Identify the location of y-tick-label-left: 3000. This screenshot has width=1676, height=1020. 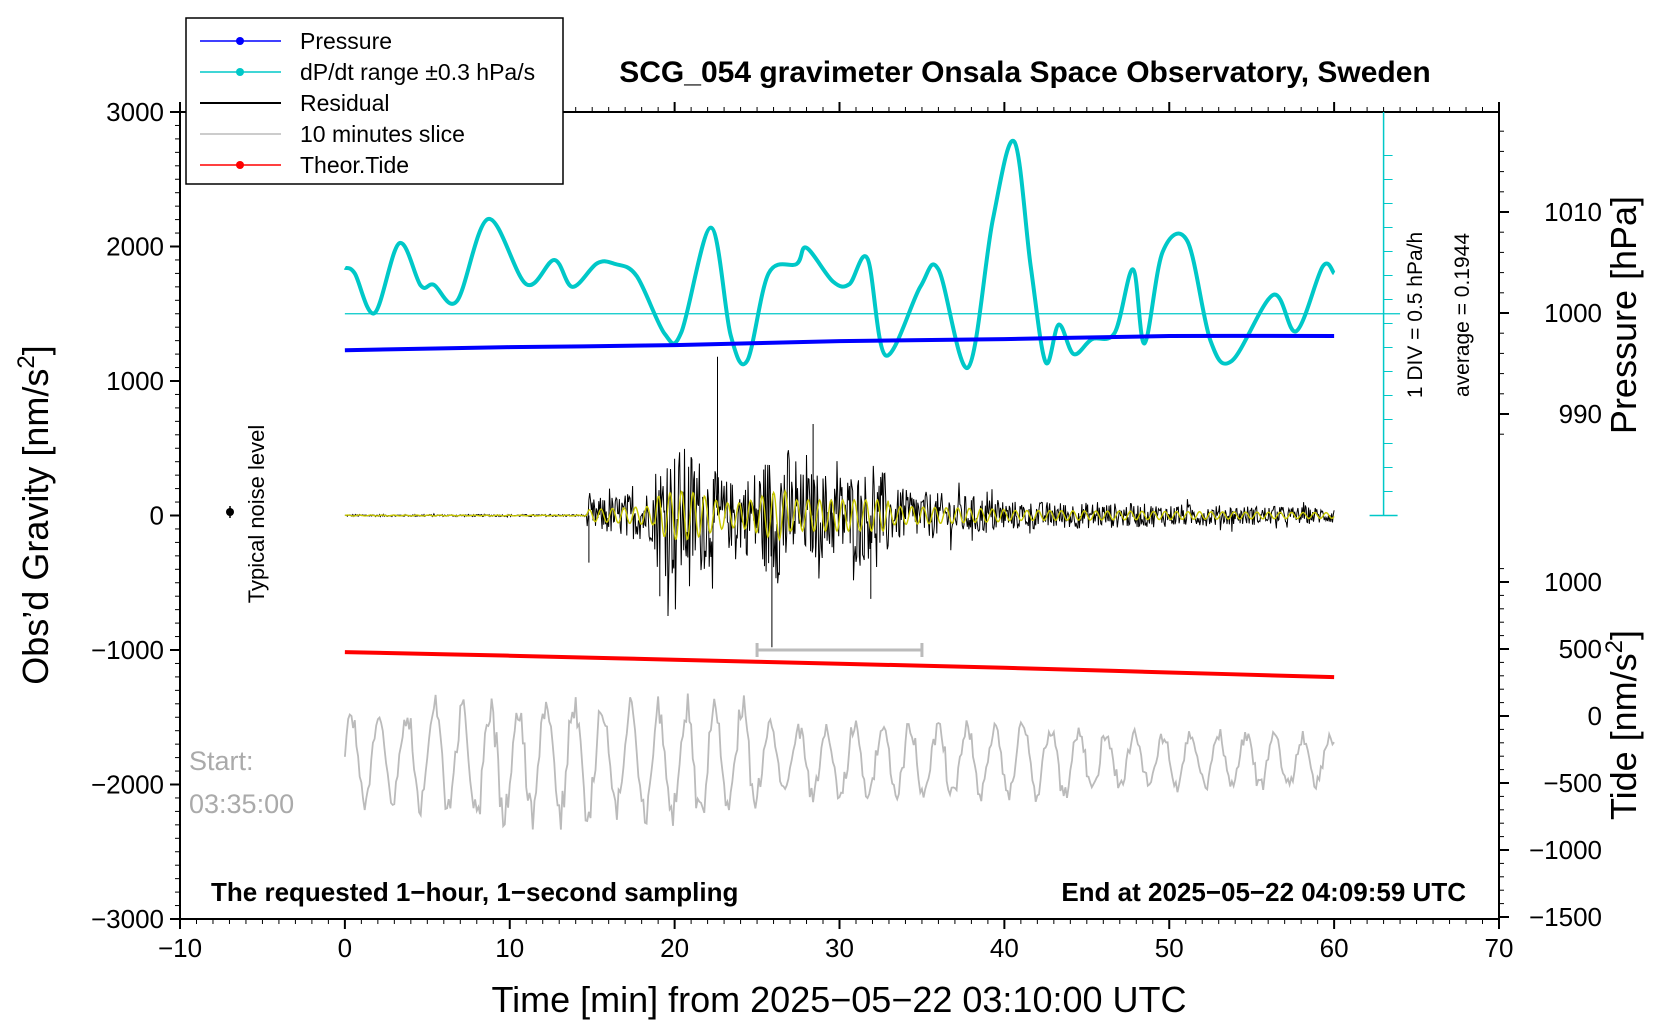
(135, 112).